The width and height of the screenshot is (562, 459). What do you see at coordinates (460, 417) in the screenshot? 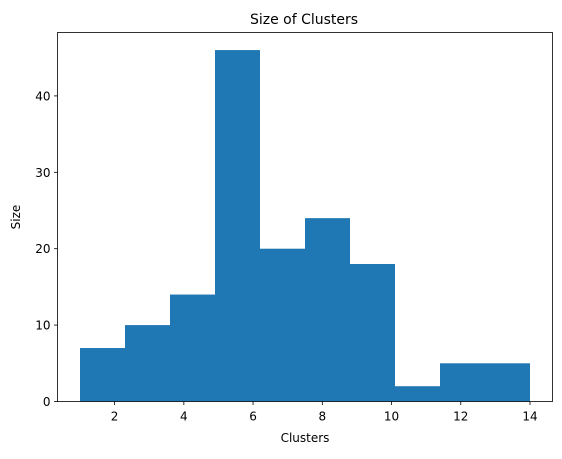
I see `x-tick-label: 12` at bounding box center [460, 417].